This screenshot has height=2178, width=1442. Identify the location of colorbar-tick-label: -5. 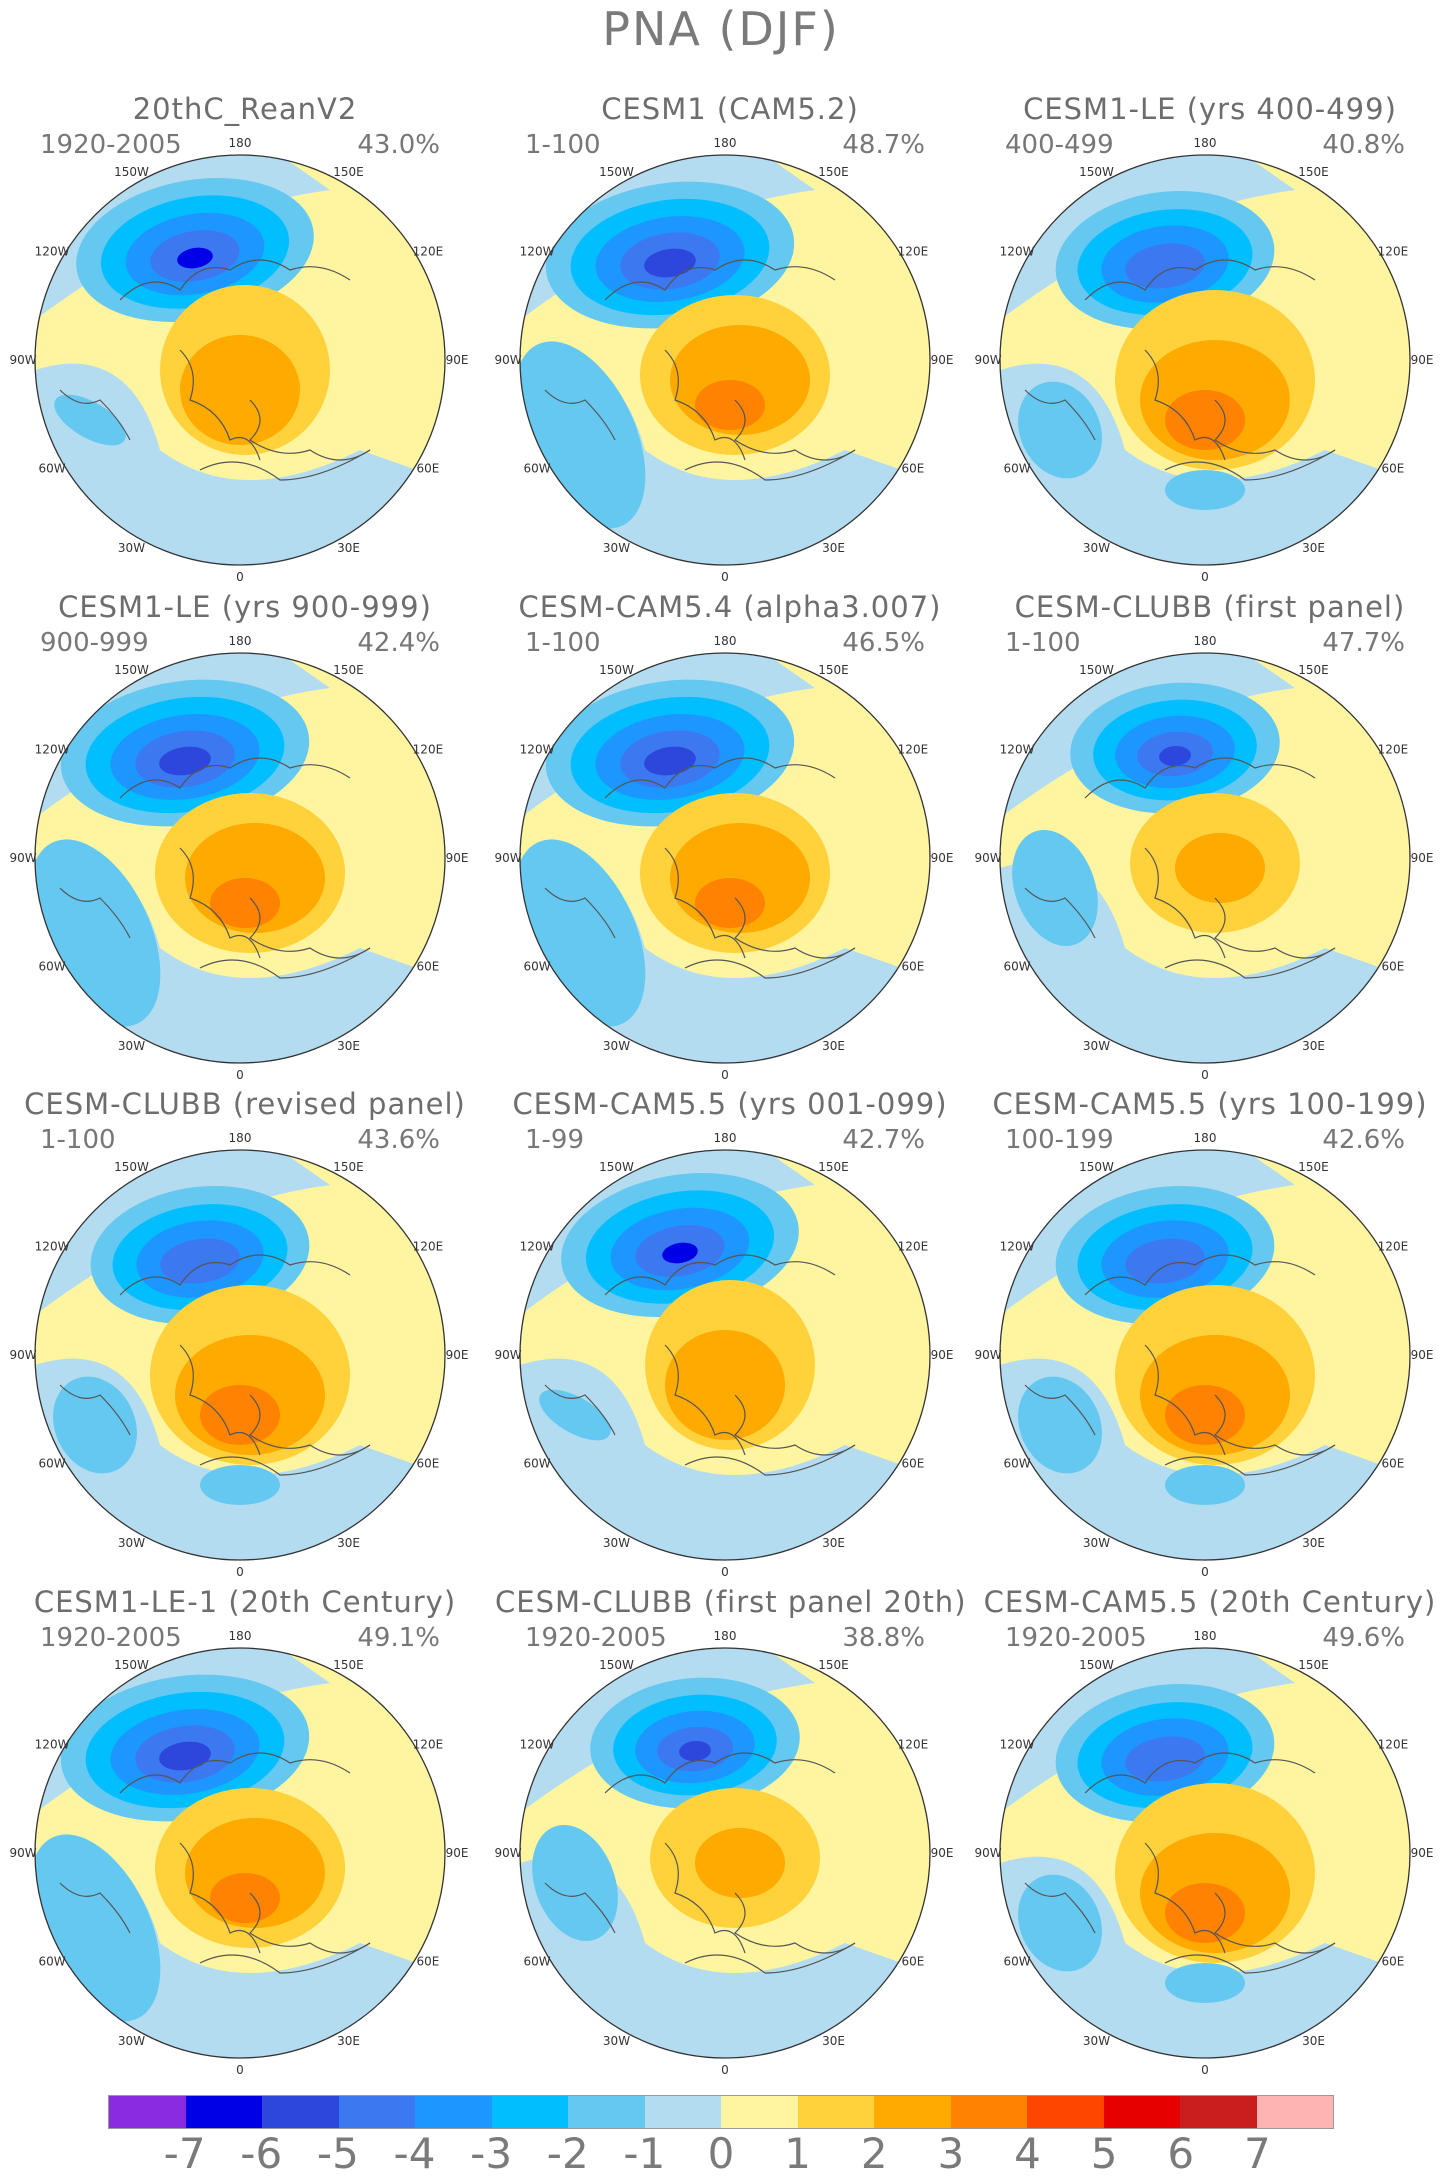
(337, 2153).